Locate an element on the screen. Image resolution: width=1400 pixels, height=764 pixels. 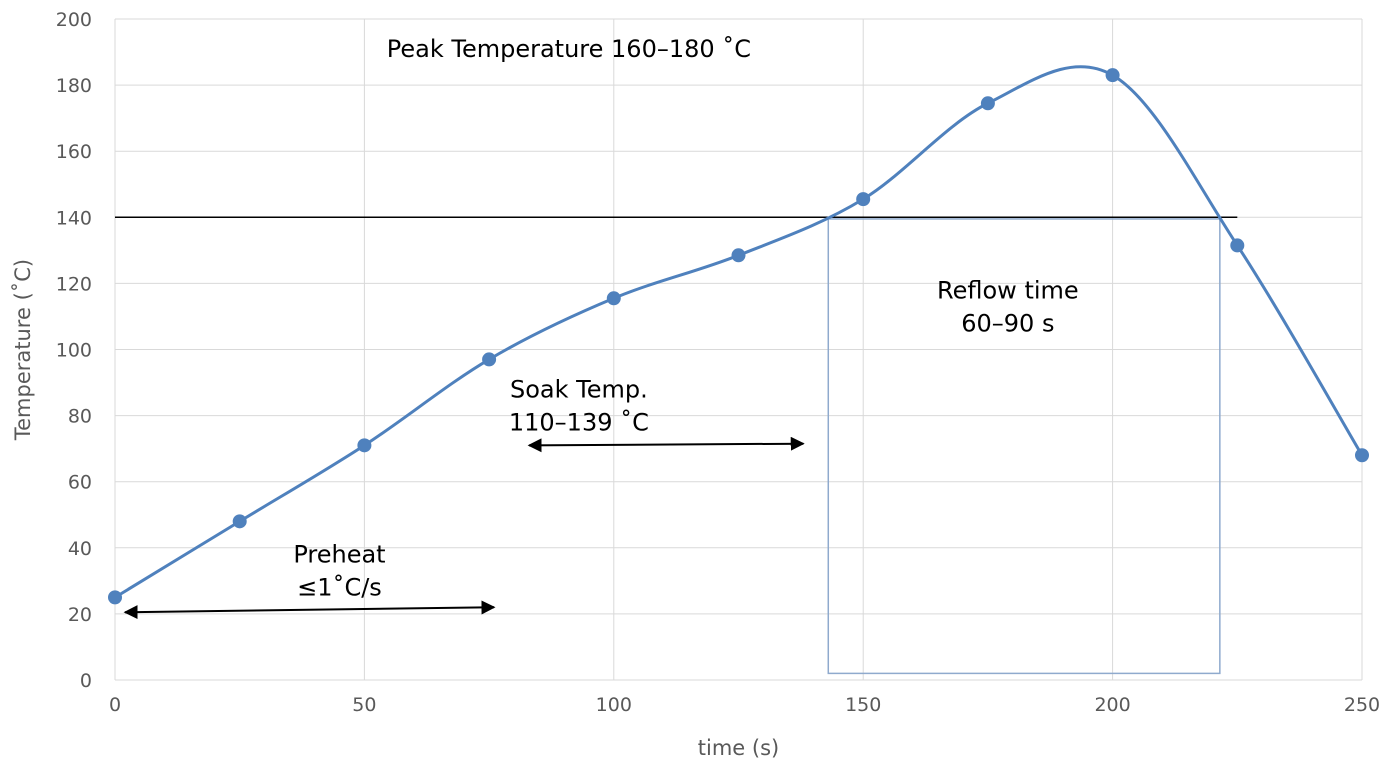
annotation-peak: Peak Temperature 160–180 ˚C is located at coordinates (569, 49).